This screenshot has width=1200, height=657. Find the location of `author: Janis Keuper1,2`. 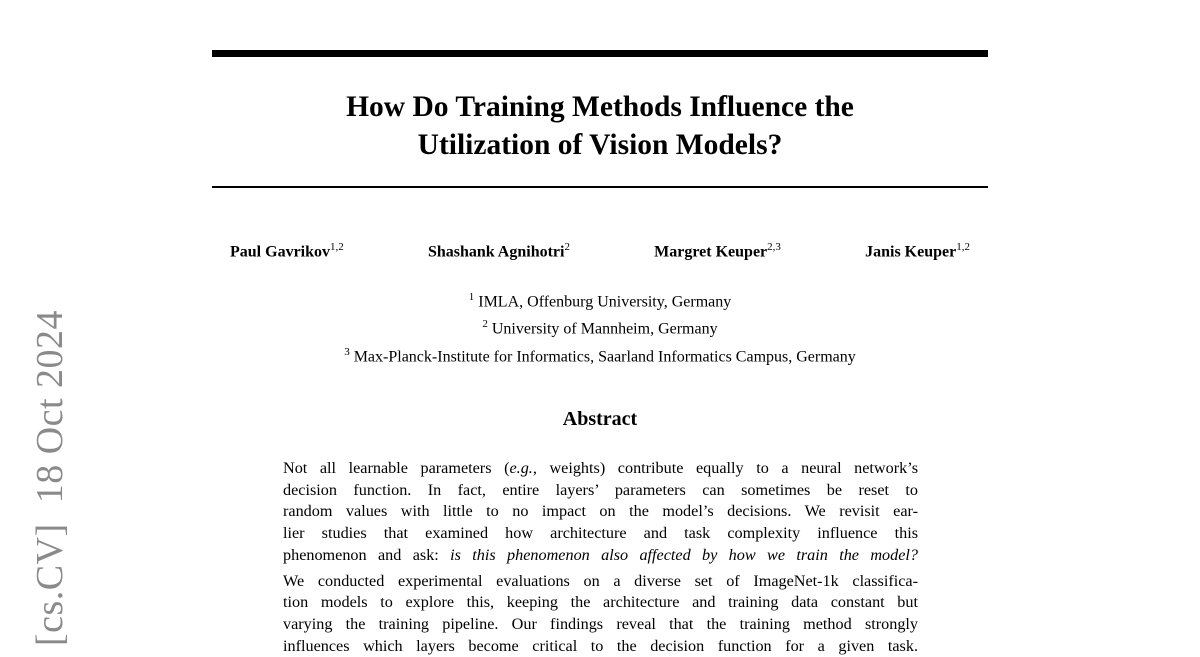

author: Janis Keuper1,2 is located at coordinates (917, 251).